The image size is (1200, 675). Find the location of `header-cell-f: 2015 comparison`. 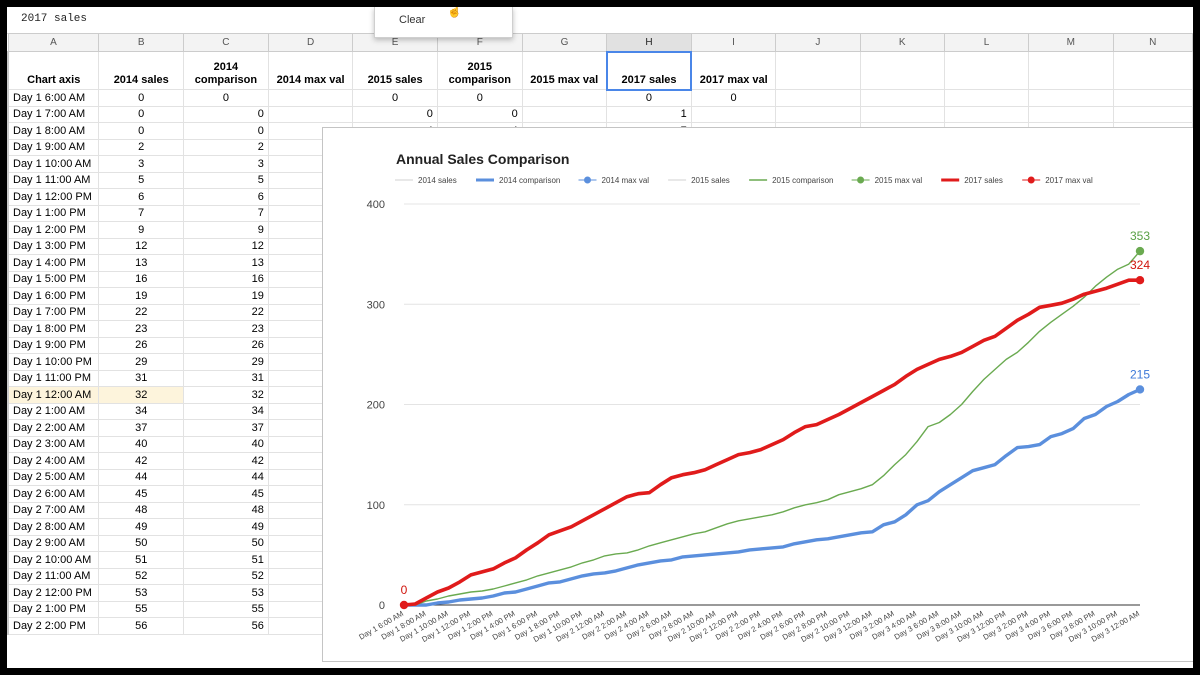

header-cell-f: 2015 comparison is located at coordinates (479, 70).